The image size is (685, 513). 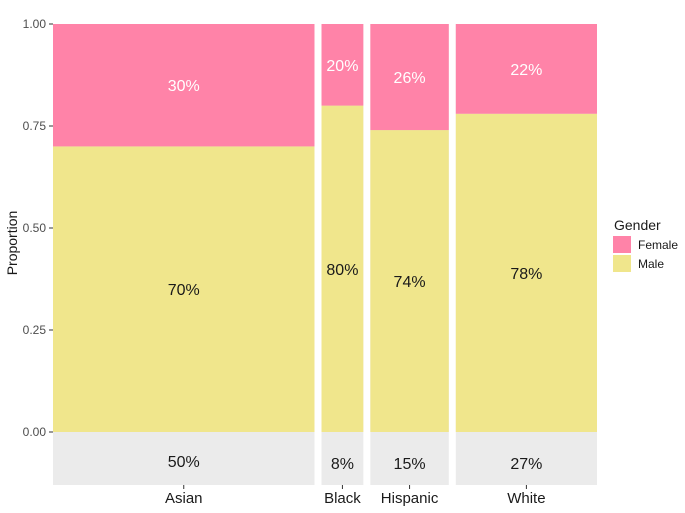 I want to click on label-male-asian: 70%, so click(x=184, y=290).